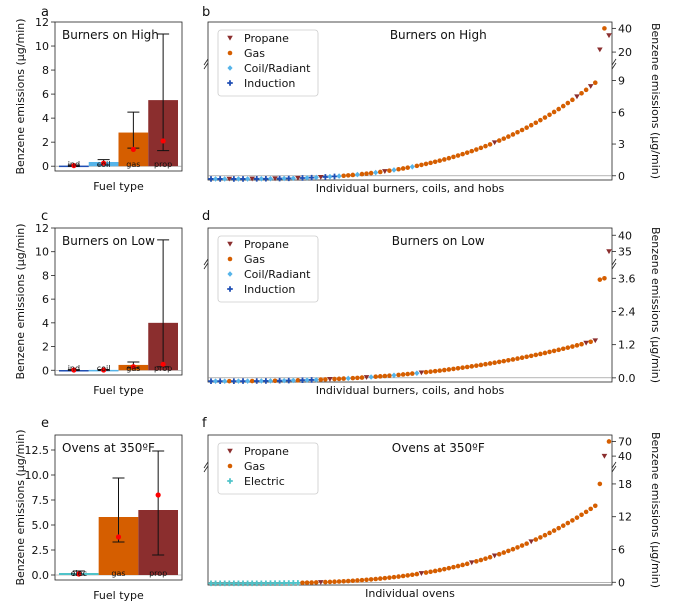  I want to click on x-axis-label: Individual ovens, so click(410, 593).